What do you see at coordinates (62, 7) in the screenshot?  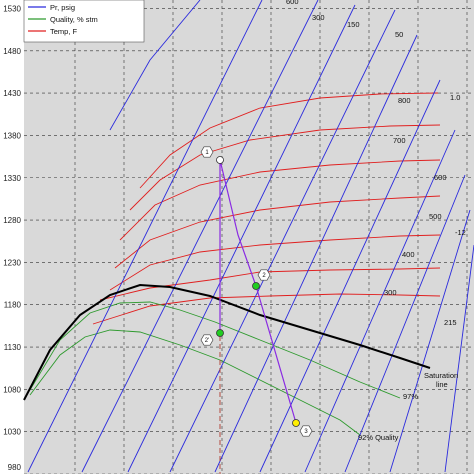 I see `legend-label: Pr, psig` at bounding box center [62, 7].